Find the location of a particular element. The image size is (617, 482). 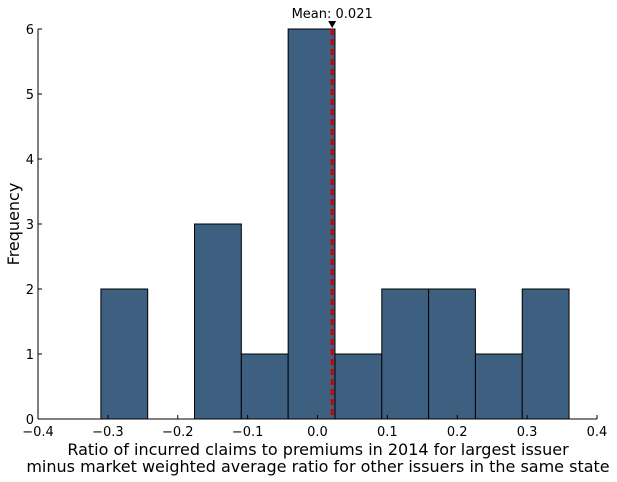

x-tick-label: 0.0 is located at coordinates (317, 432).